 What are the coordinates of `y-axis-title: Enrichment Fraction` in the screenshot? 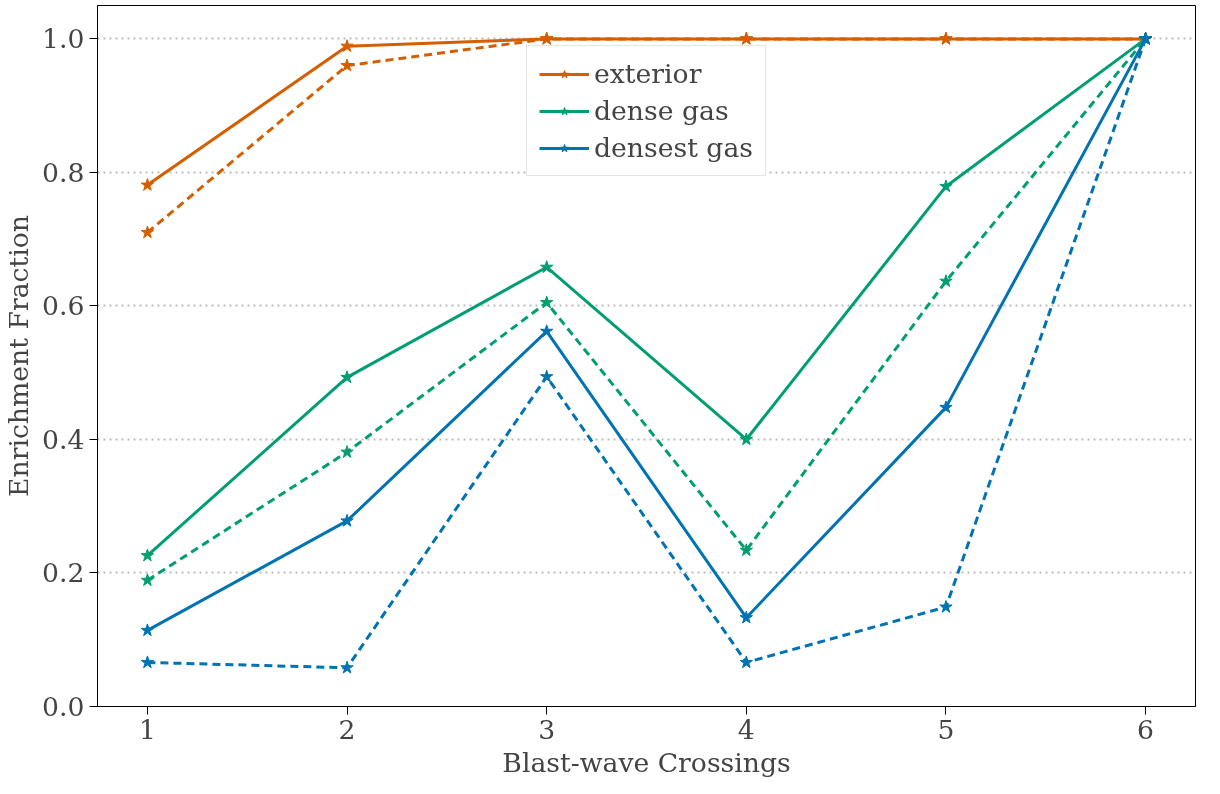 It's located at (19, 356).